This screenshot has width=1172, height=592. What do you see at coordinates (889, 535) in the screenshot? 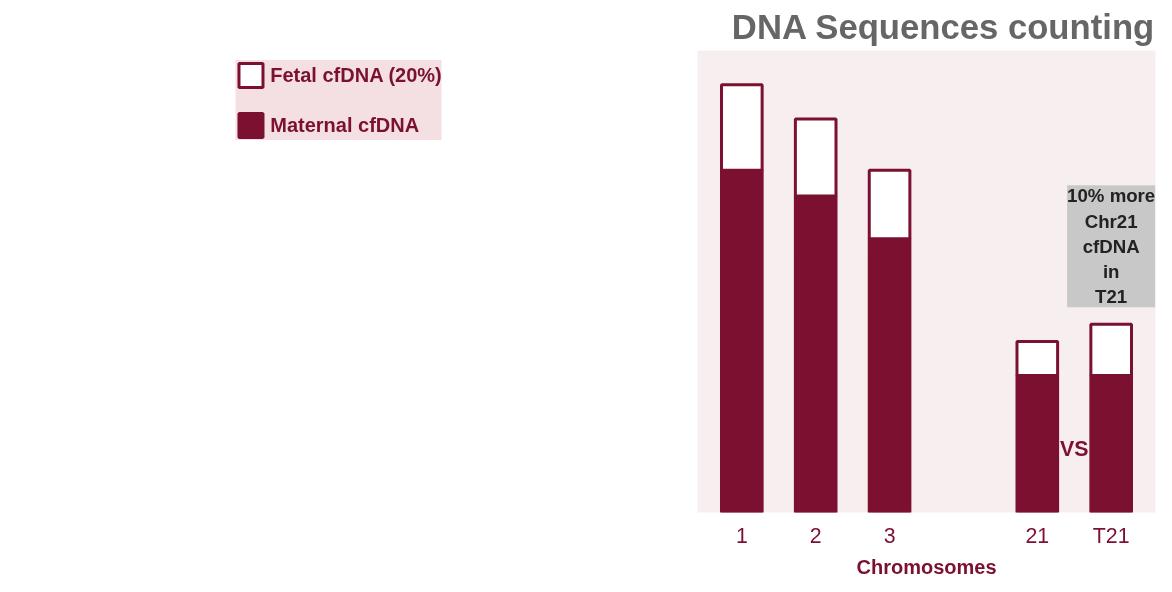
I see `x-tick-label: 3` at bounding box center [889, 535].